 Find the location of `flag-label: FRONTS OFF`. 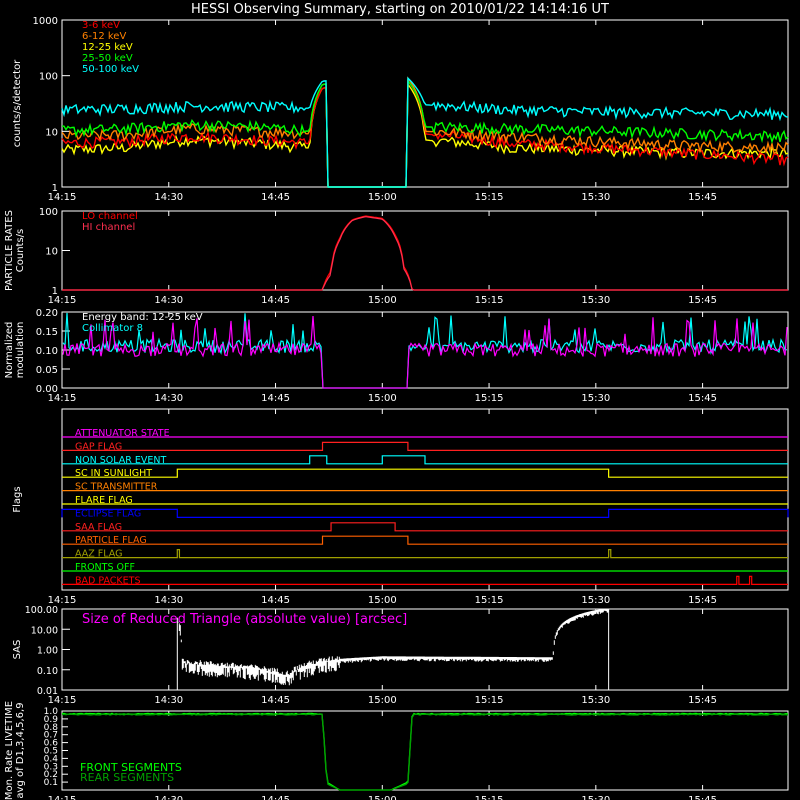

flag-label: FRONTS OFF is located at coordinates (105, 567).